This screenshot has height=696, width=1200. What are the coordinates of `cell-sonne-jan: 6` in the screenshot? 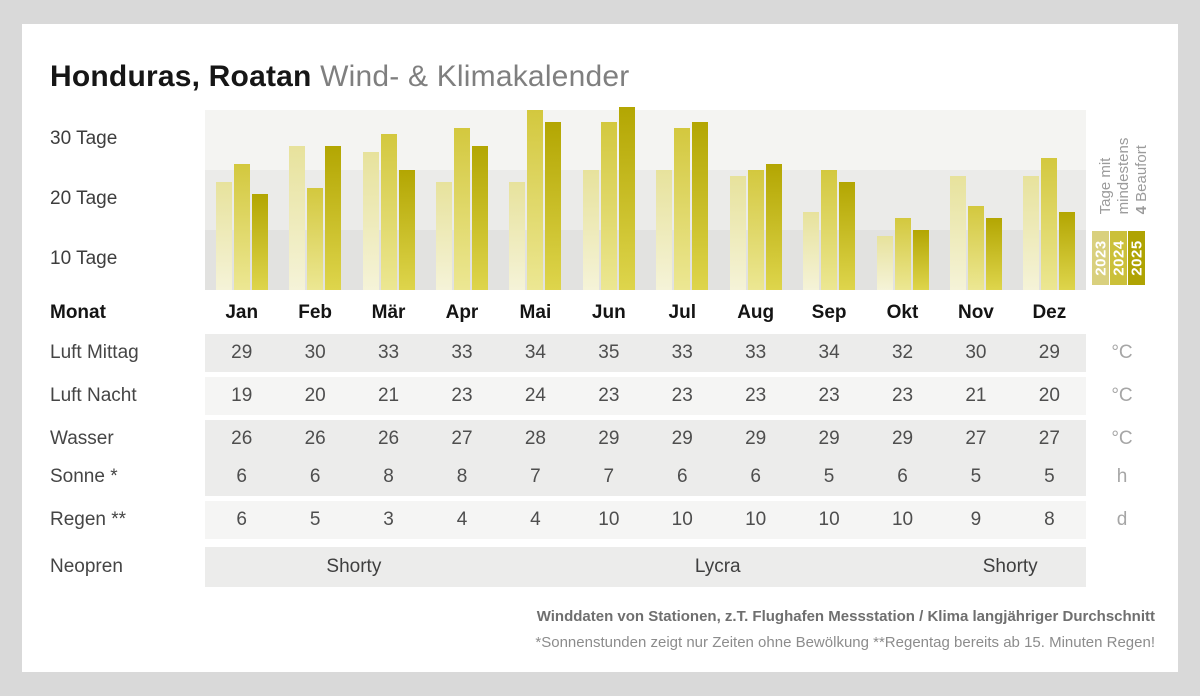 It's located at (241, 476).